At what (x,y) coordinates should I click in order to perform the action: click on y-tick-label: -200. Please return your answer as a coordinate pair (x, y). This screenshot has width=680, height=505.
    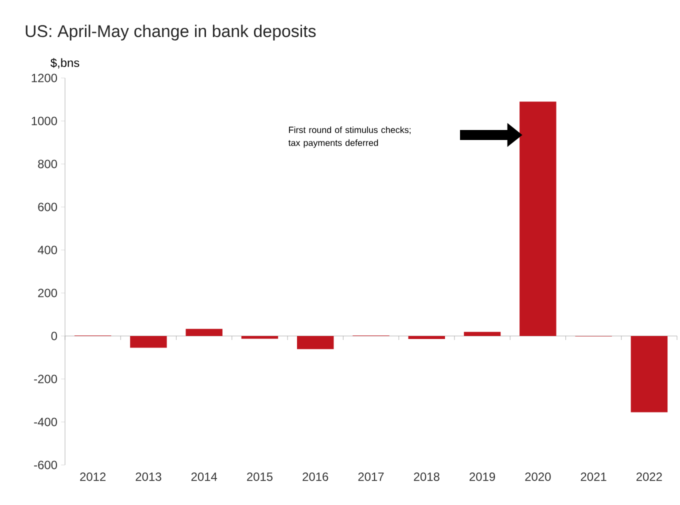
    Looking at the image, I should click on (46, 379).